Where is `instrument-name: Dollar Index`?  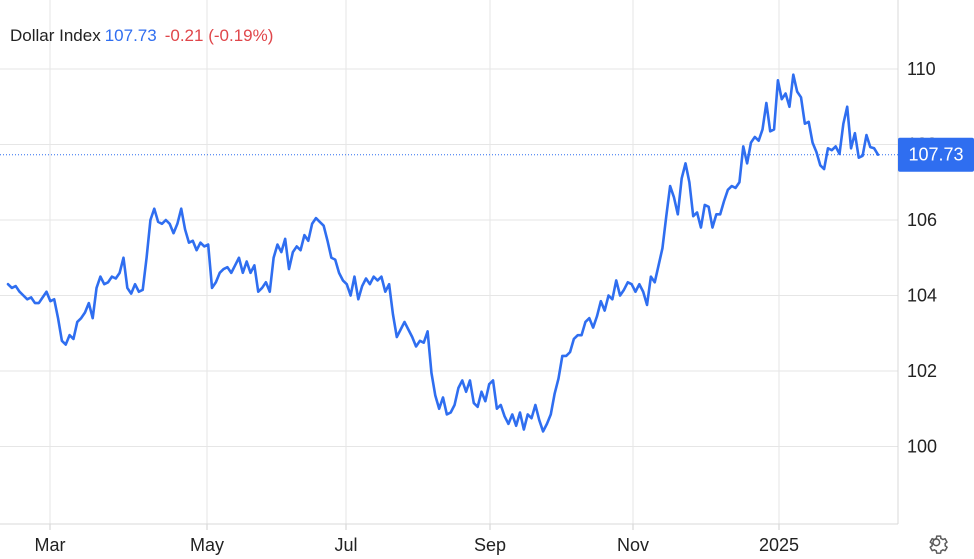
instrument-name: Dollar Index is located at coordinates (55, 35).